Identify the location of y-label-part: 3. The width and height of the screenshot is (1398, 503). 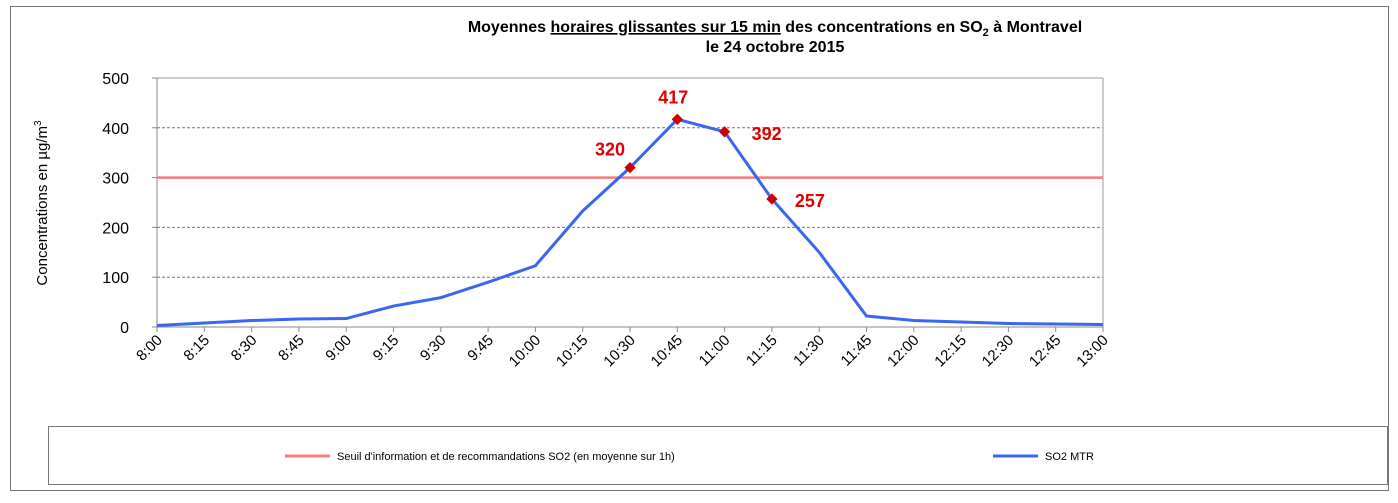
(38, 123).